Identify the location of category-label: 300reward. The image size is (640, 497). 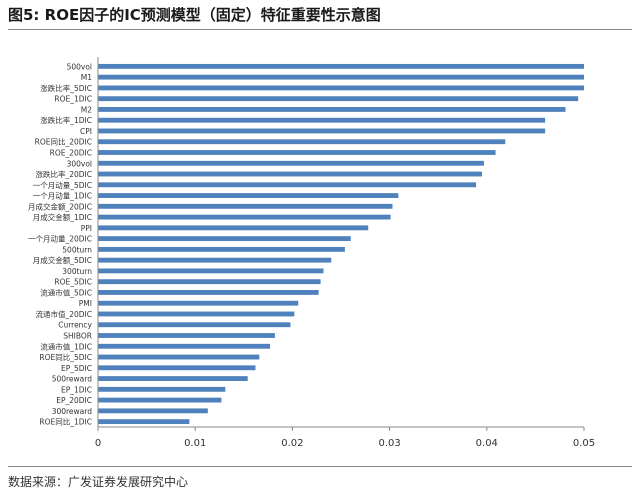
(72, 411).